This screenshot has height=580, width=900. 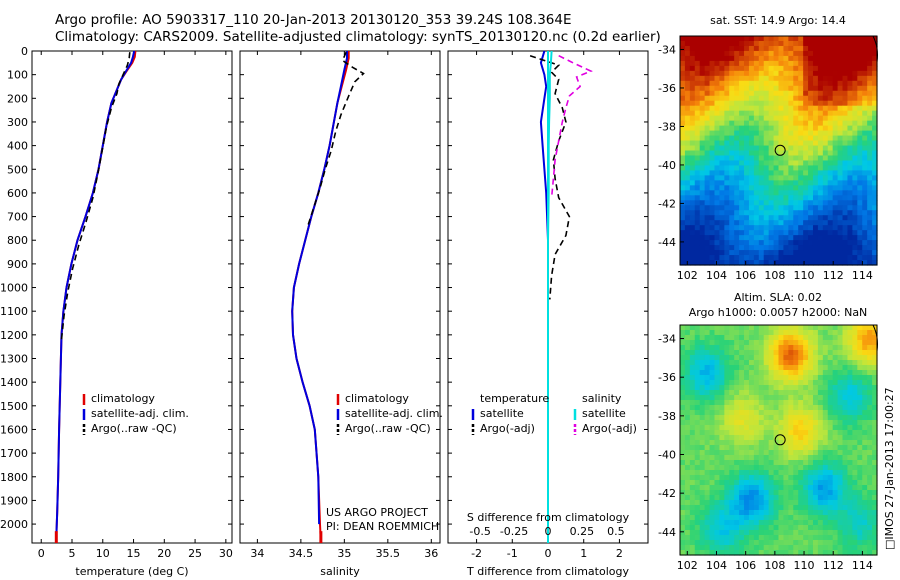 I want to click on y-tick-label: 600, so click(x=17, y=193).